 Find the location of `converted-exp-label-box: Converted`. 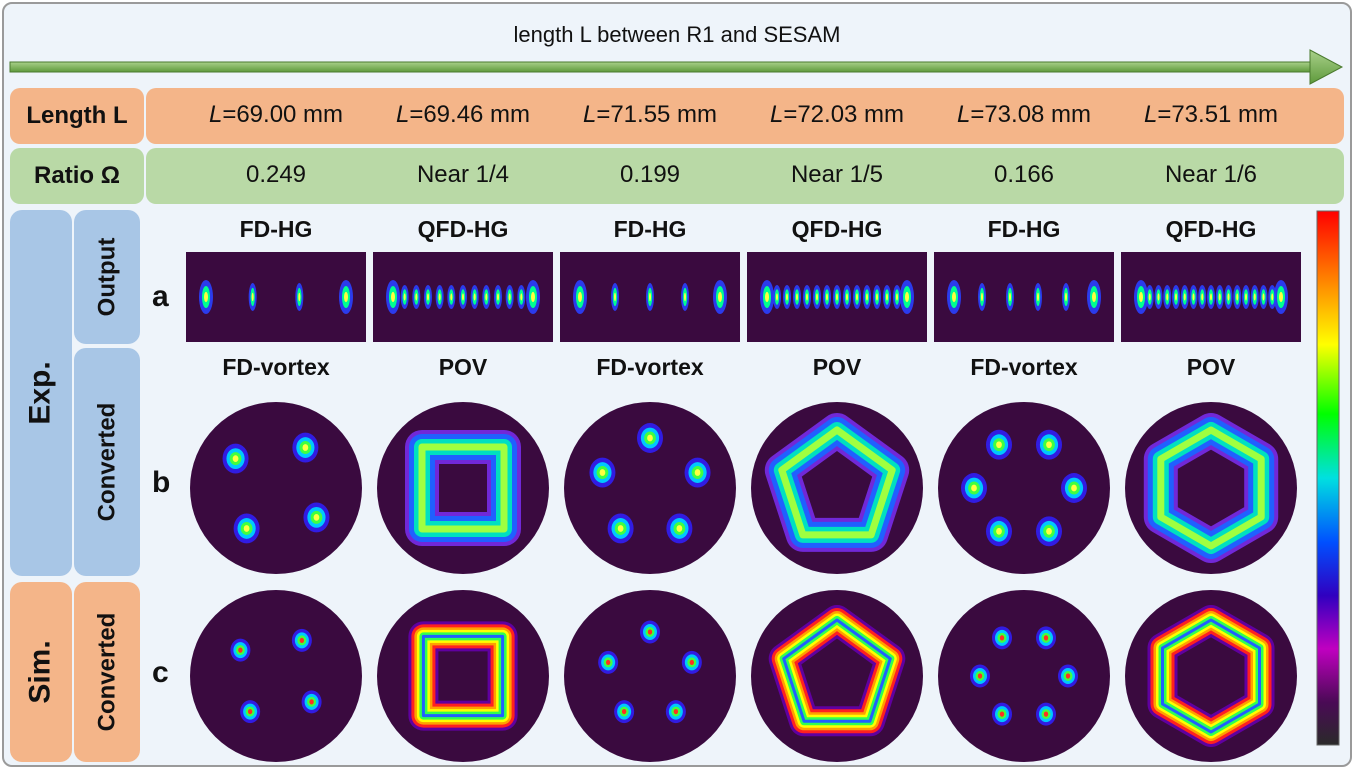

converted-exp-label-box: Converted is located at coordinates (107, 462).